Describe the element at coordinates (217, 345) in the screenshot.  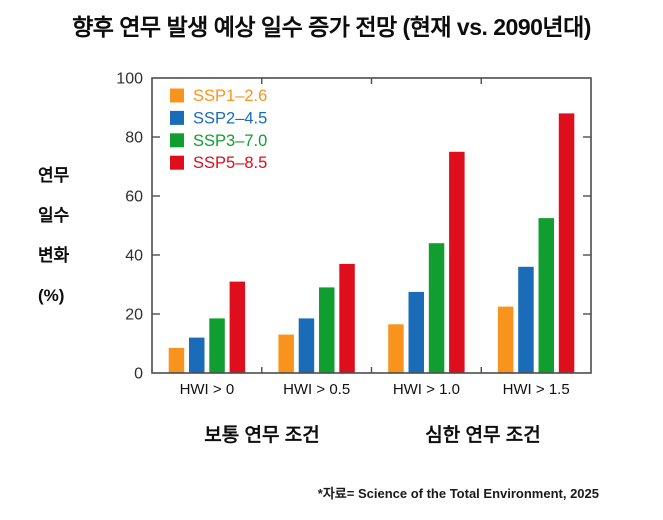
I see `bar-SSP3–7.0-HWI > 0` at that location.